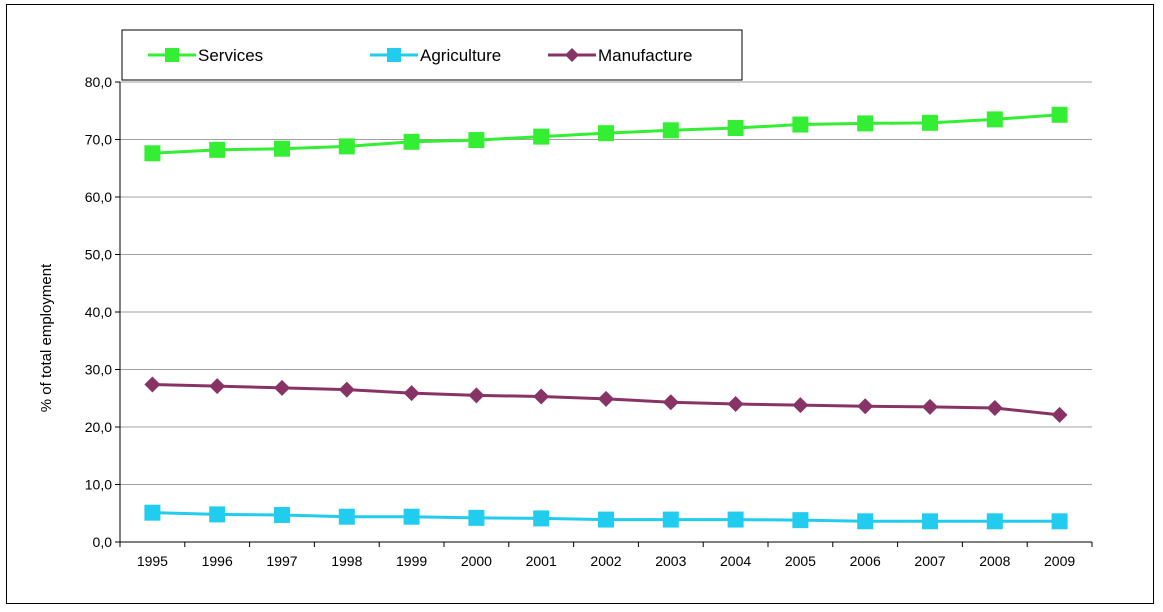  What do you see at coordinates (994, 561) in the screenshot?
I see `x-tick-label: 2008` at bounding box center [994, 561].